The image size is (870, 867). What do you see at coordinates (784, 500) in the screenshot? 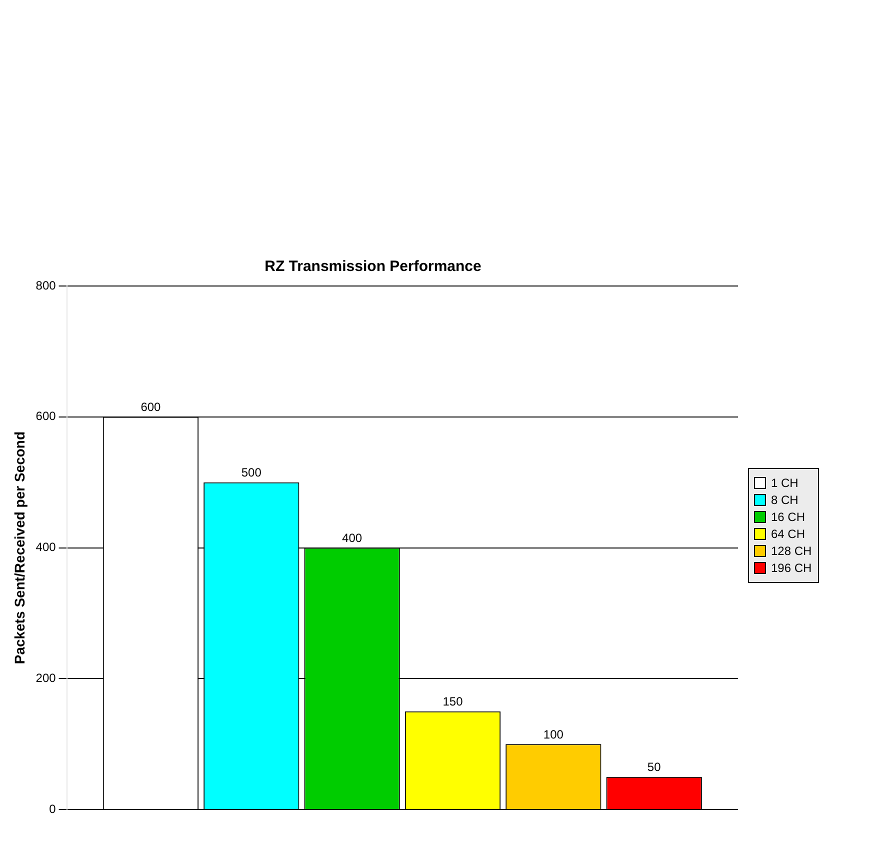
I see `legend-label: 8 CH` at bounding box center [784, 500].